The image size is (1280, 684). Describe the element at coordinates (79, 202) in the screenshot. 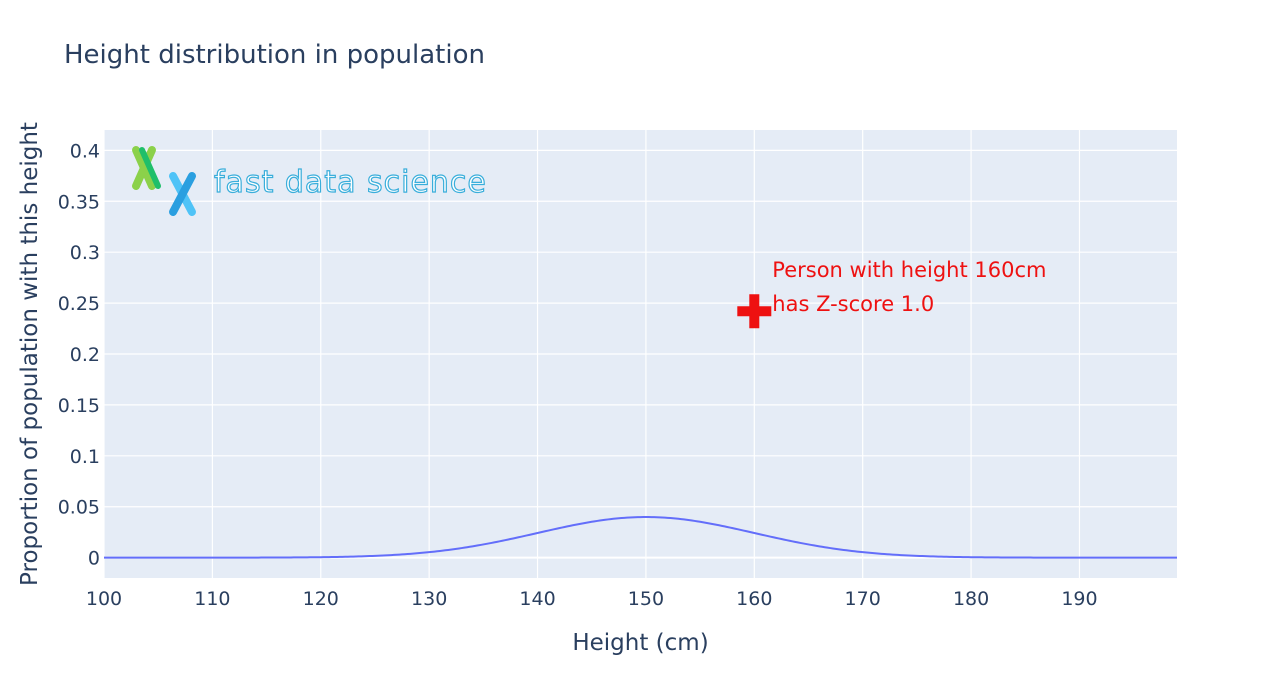

I see `y-tick-label: 0.35` at that location.